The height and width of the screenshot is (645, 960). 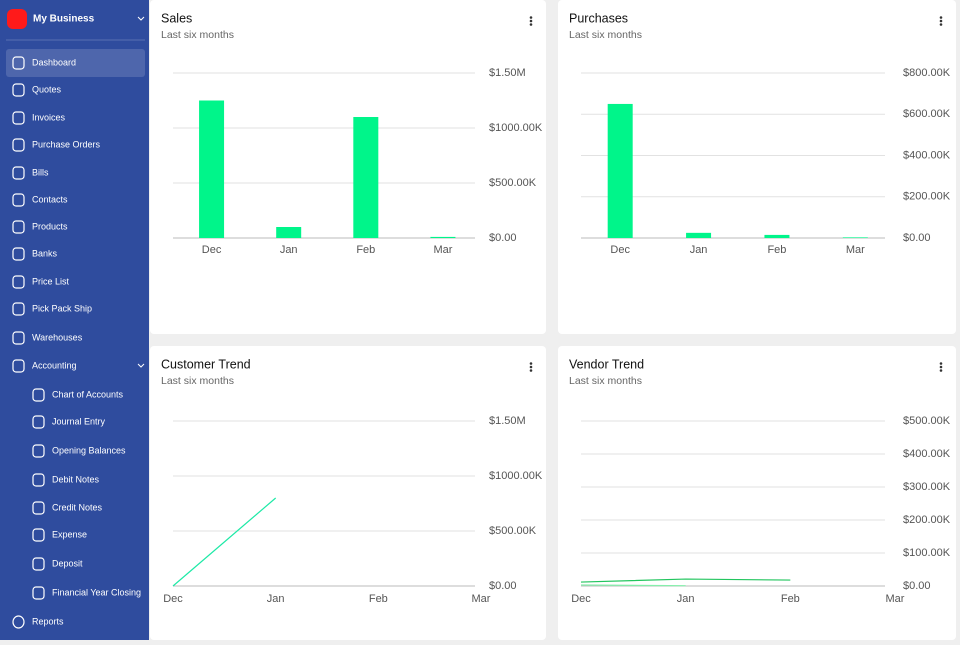 What do you see at coordinates (927, 155) in the screenshot?
I see `y-tick-label: $400.00K` at bounding box center [927, 155].